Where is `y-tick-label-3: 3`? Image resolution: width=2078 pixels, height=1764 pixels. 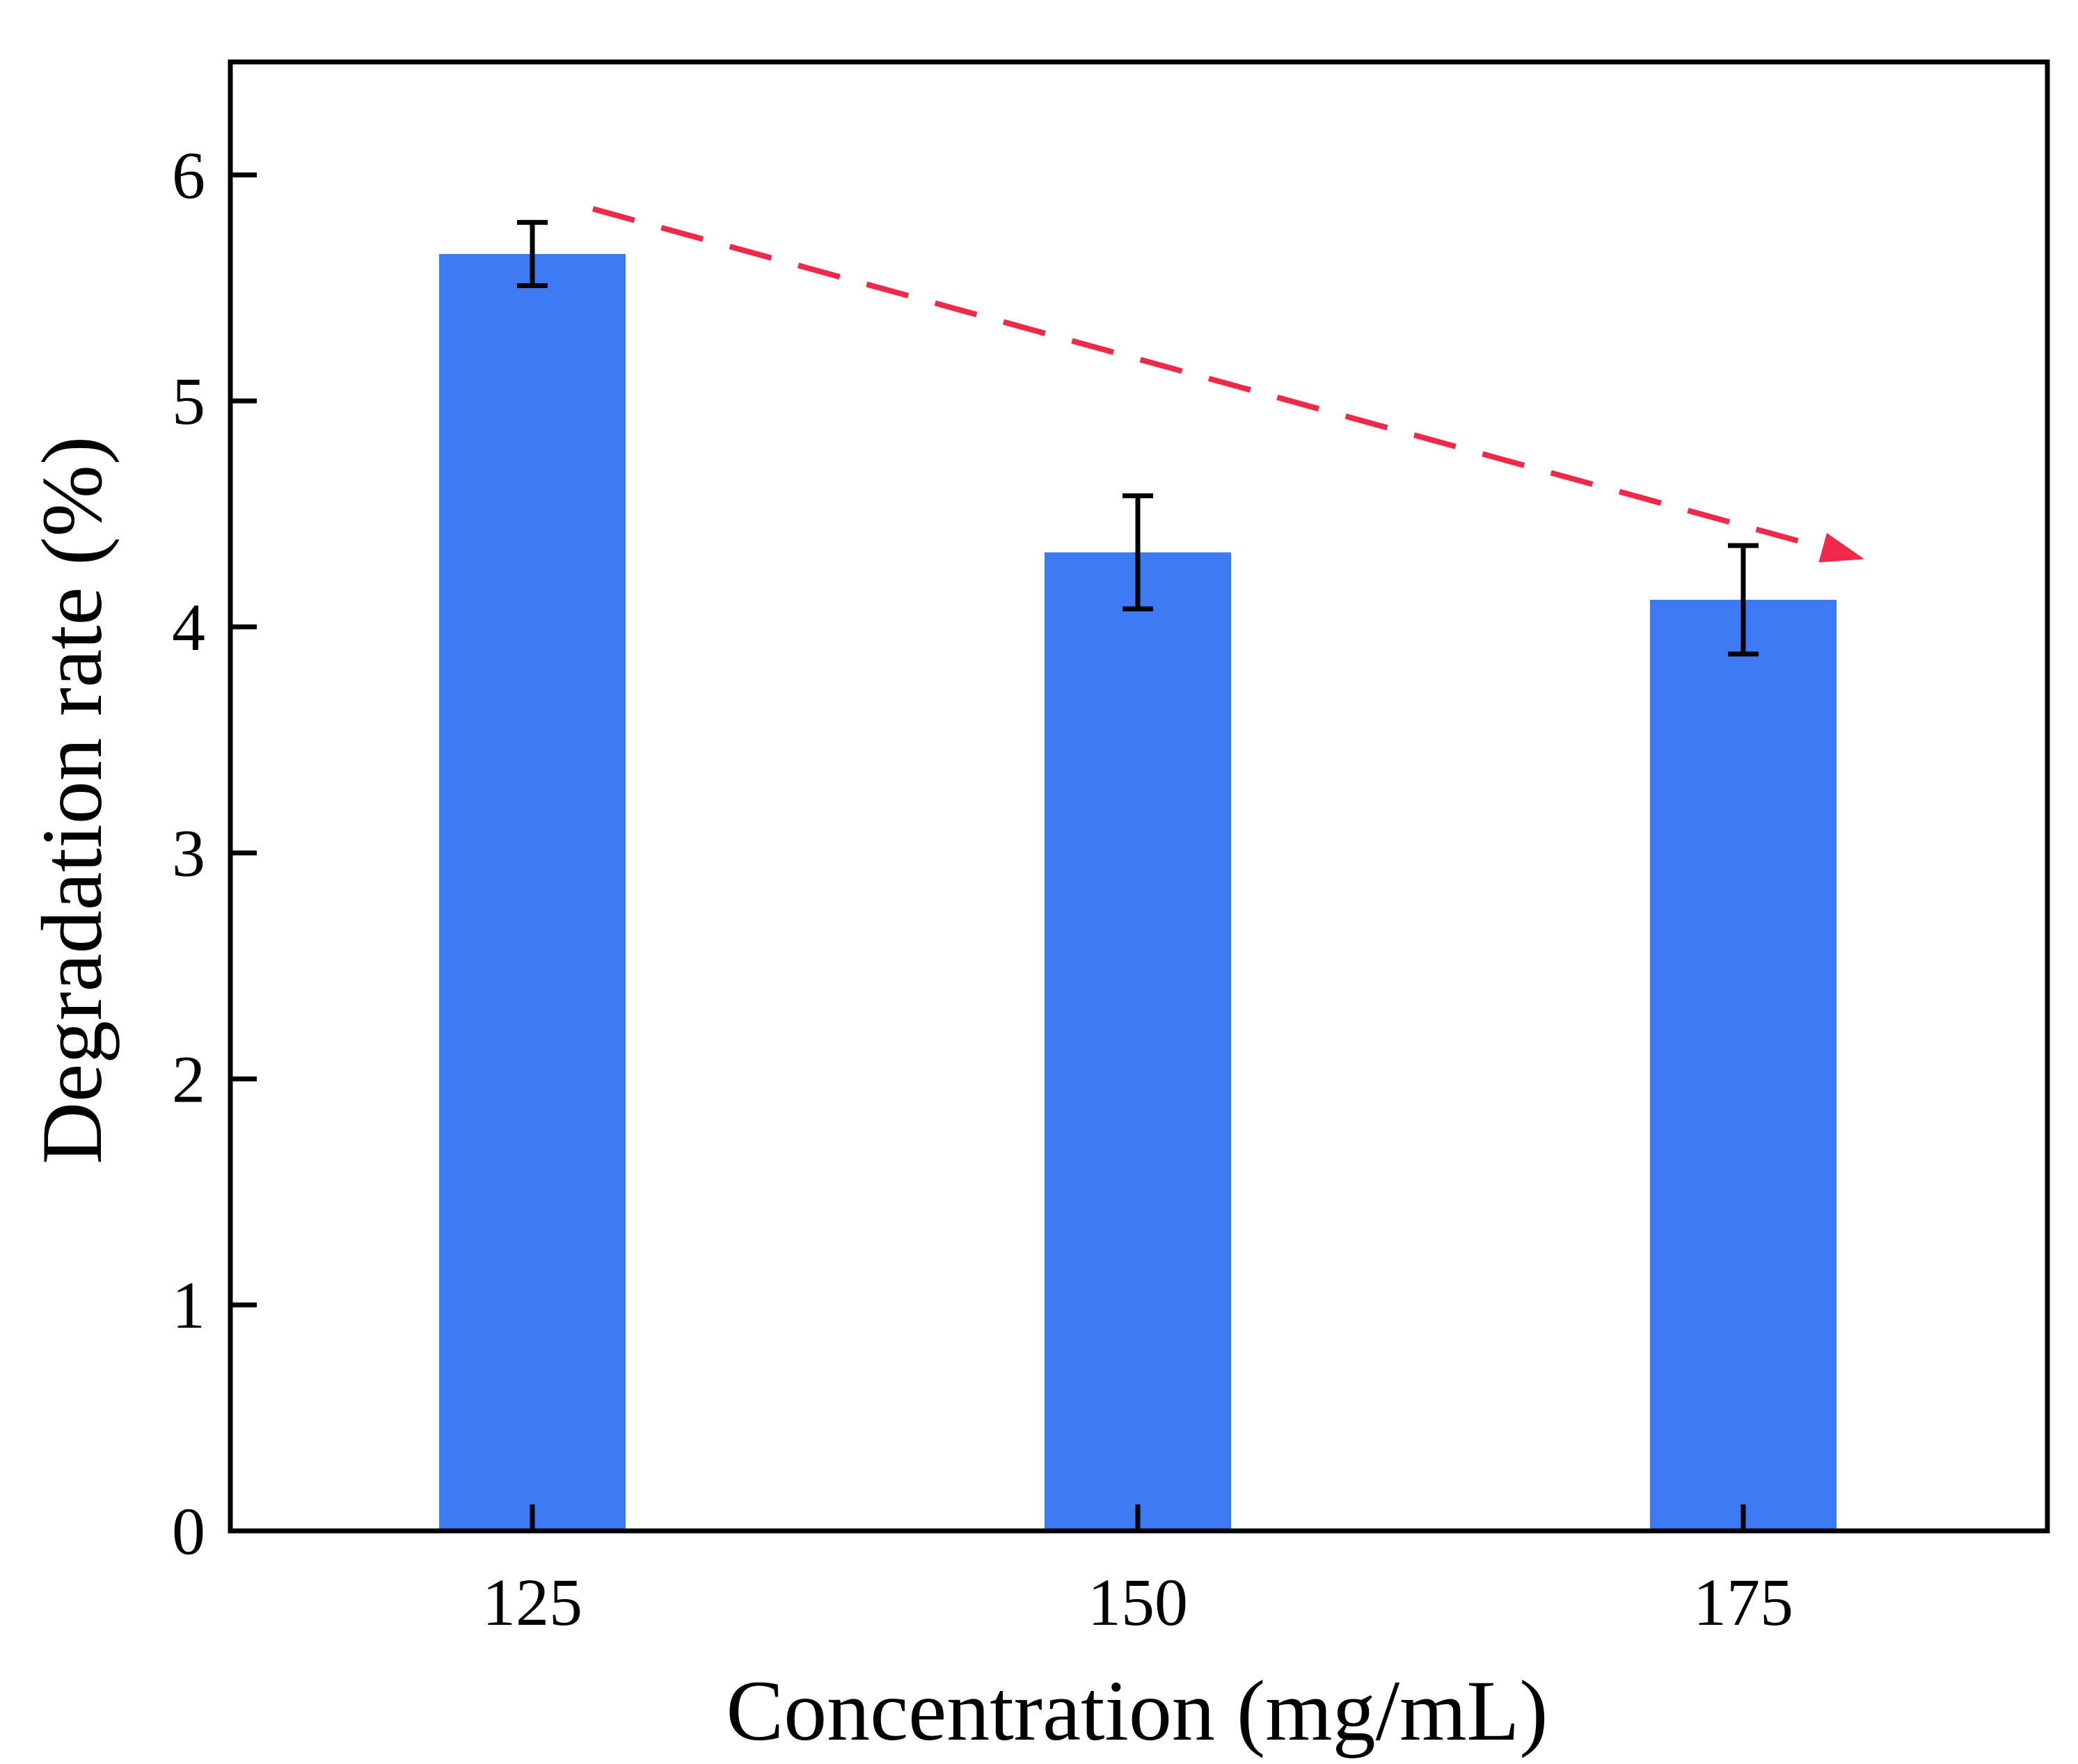 y-tick-label-3: 3 is located at coordinates (188, 853).